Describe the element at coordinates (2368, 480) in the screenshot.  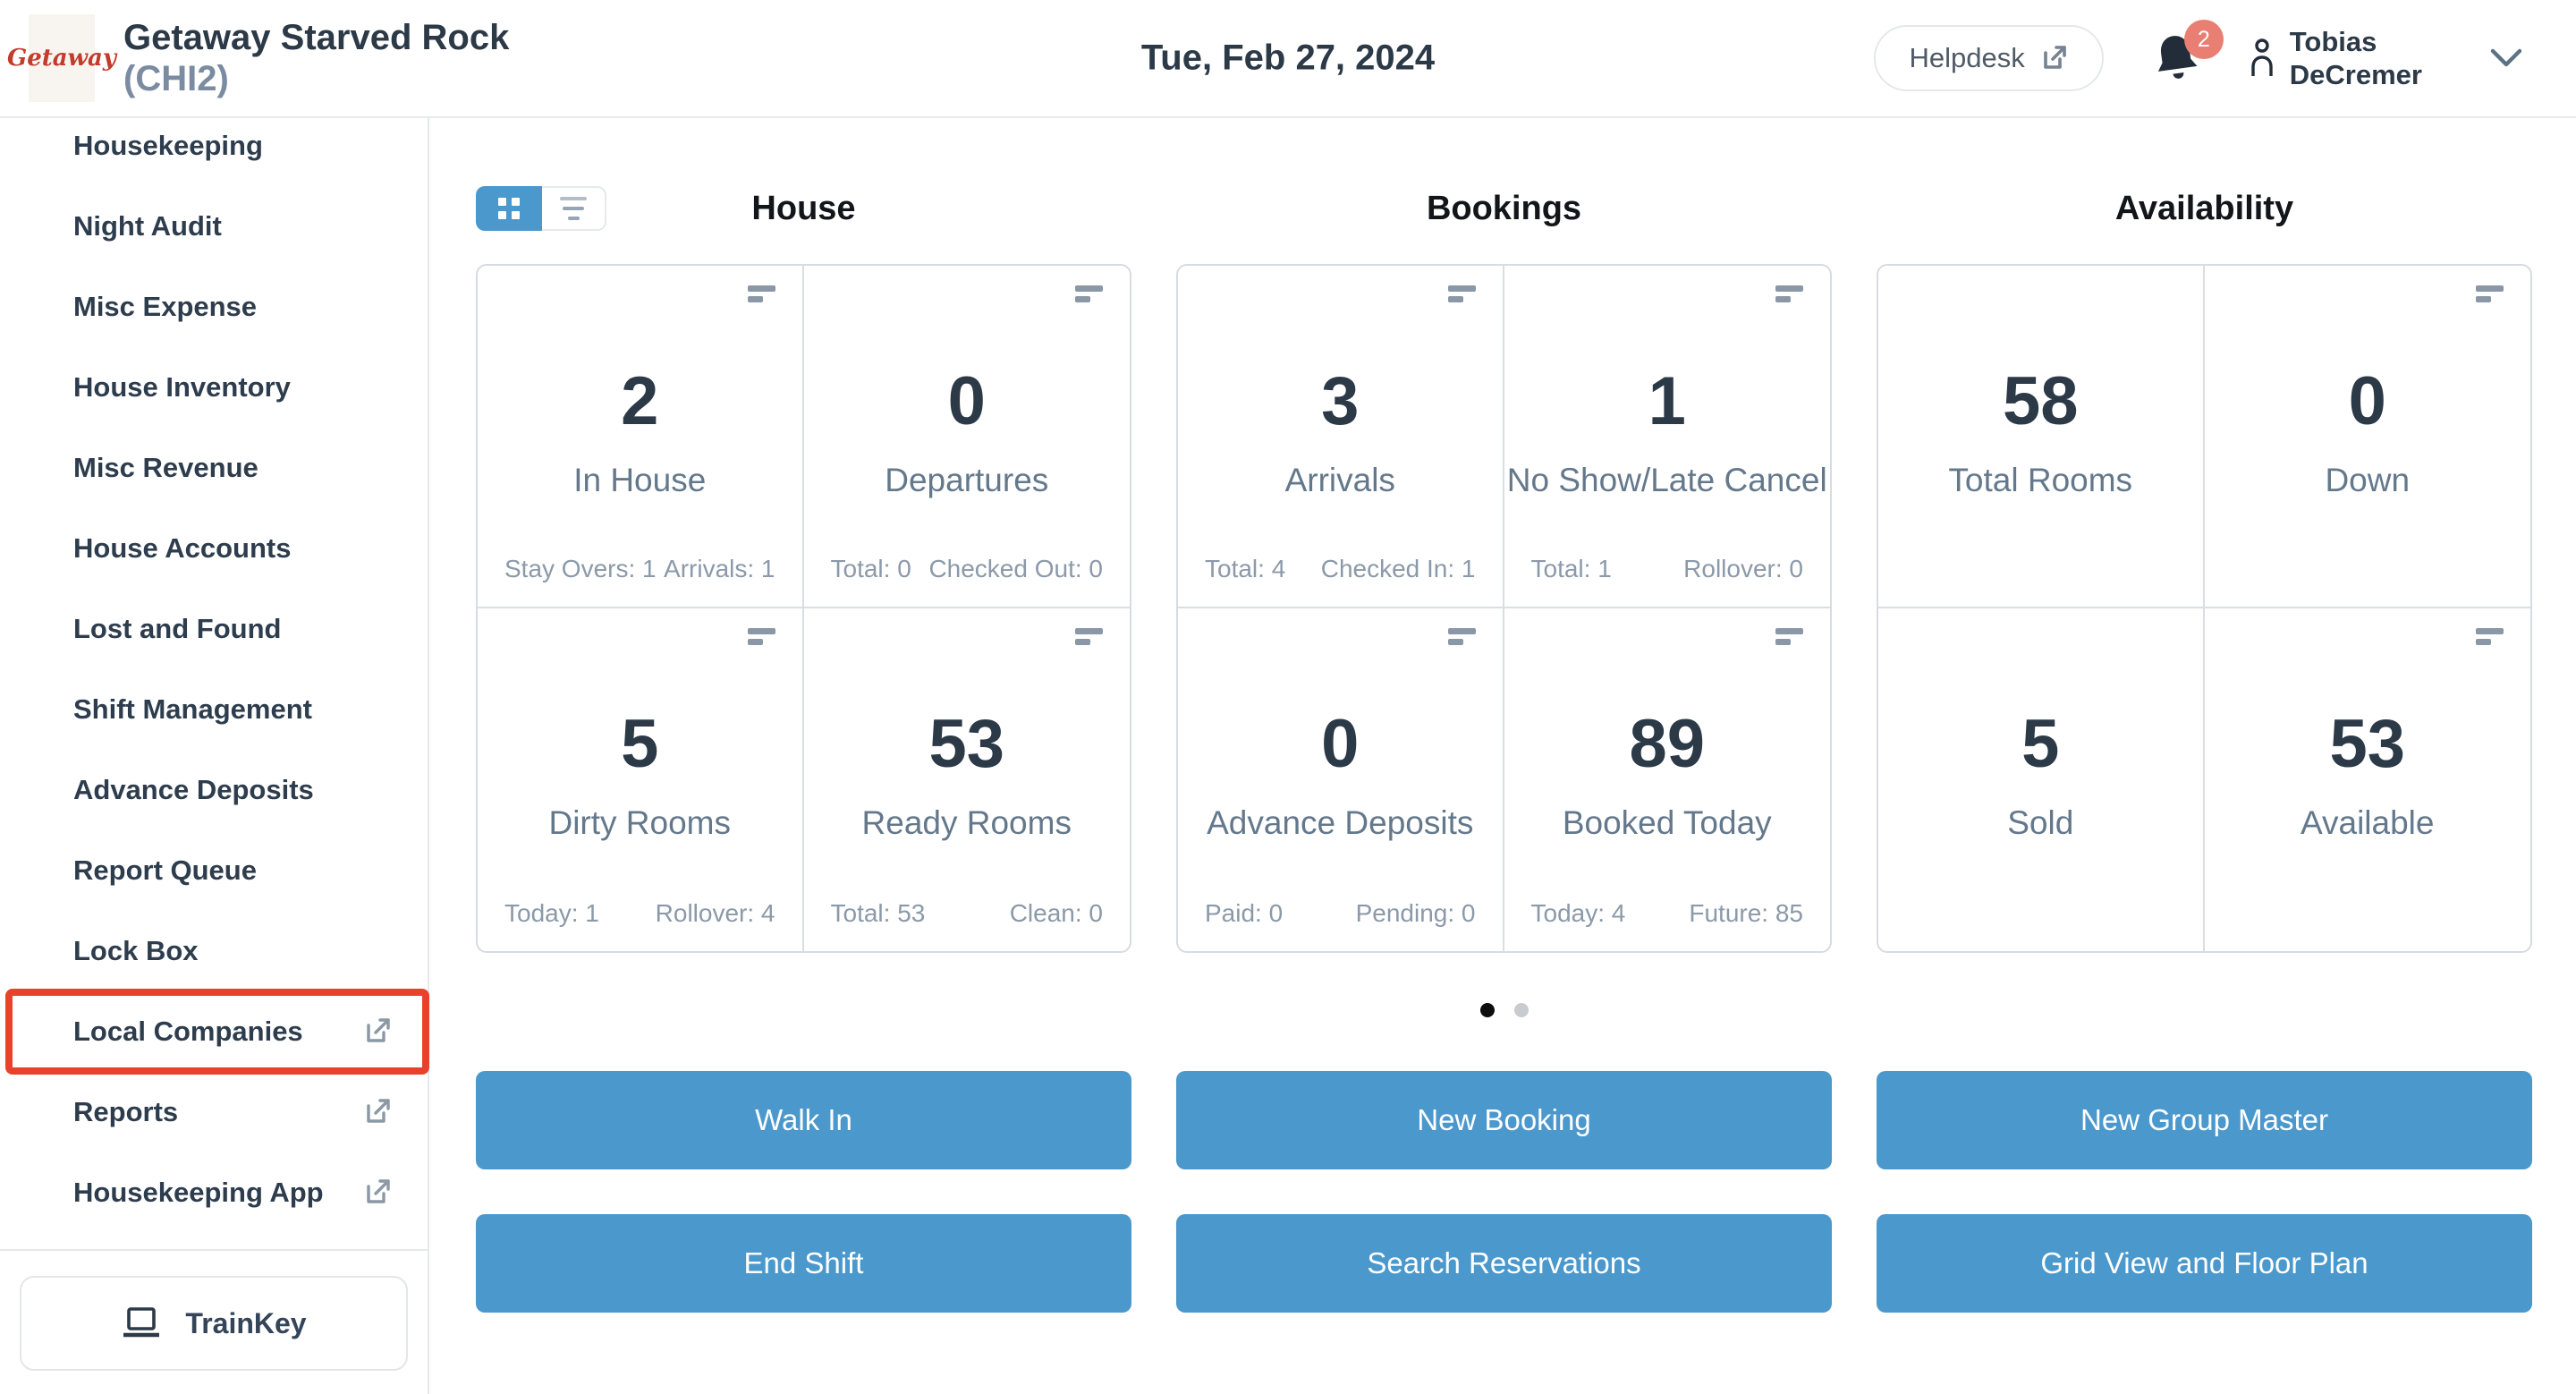
I see `stat-label: Down` at that location.